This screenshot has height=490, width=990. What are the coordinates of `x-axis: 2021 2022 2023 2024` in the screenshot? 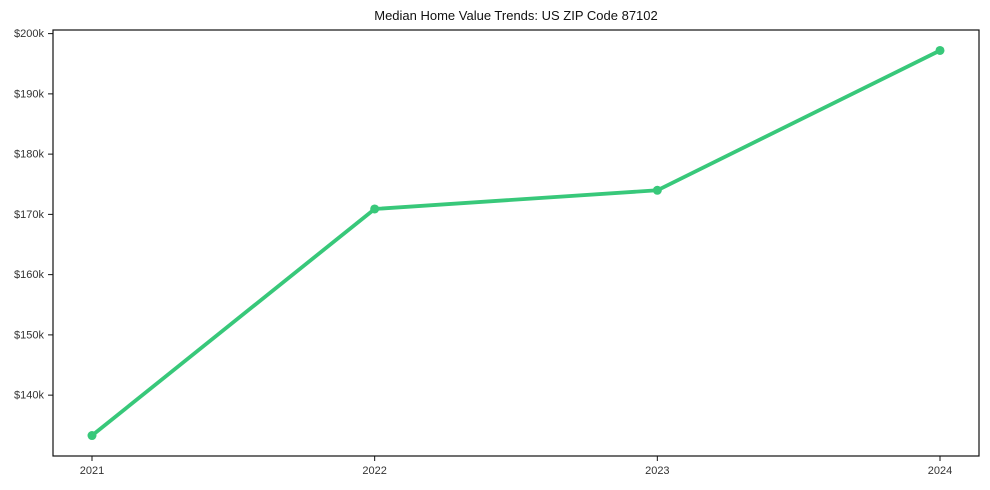 It's located at (516, 466).